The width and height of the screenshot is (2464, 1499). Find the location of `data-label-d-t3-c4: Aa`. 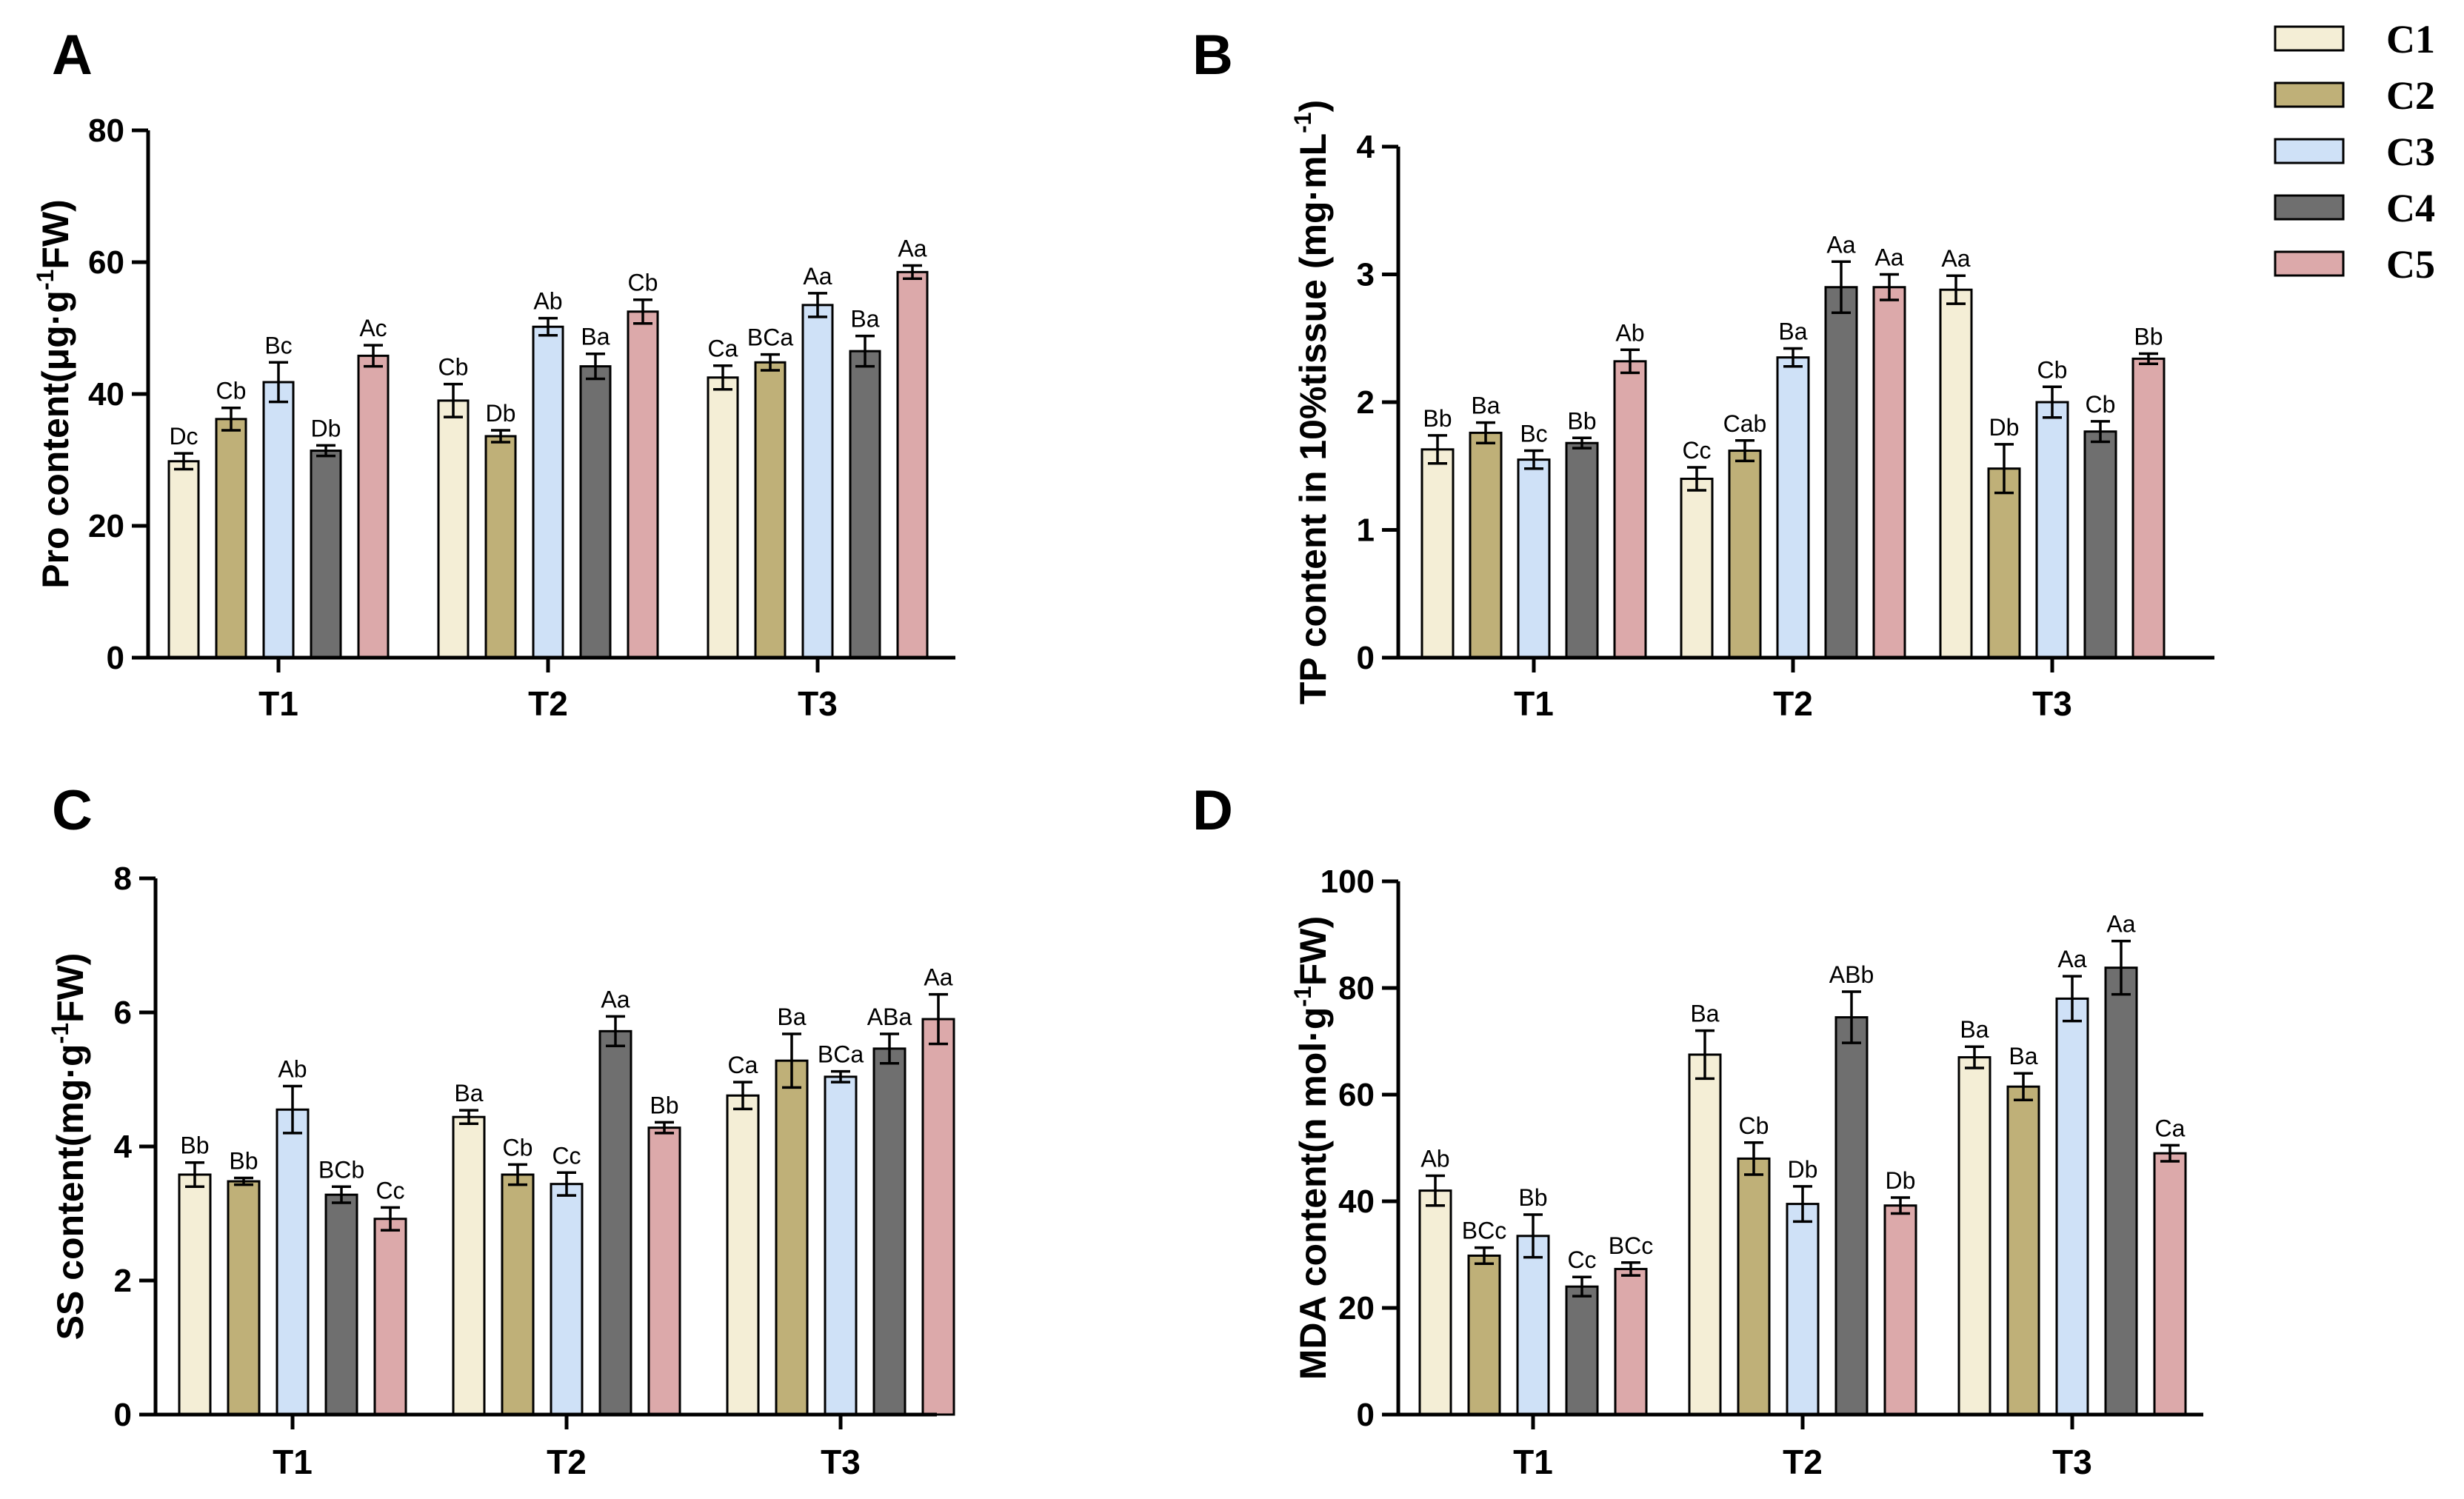

data-label-d-t3-c4: Aa is located at coordinates (2120, 924).